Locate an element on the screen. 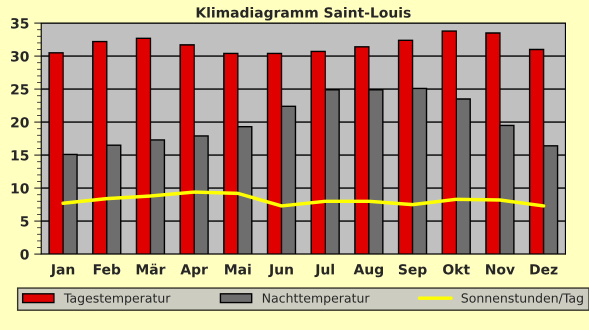  legend-label: Sonnenstunden/Tag is located at coordinates (522, 299).